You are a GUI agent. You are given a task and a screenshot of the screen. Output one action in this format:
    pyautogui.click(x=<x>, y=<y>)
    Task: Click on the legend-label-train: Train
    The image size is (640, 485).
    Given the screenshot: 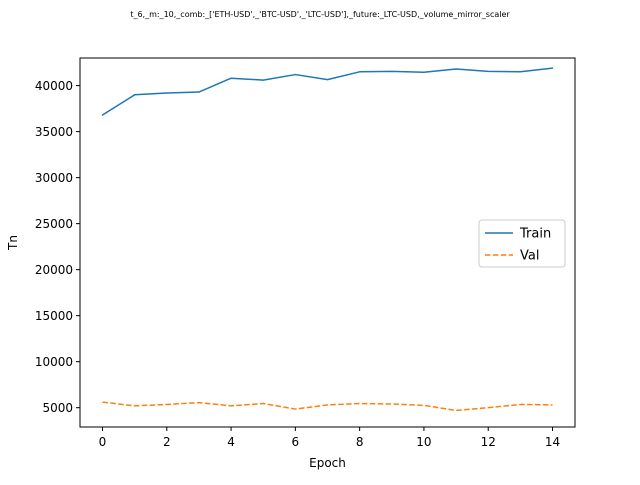 What is the action you would take?
    pyautogui.click(x=535, y=234)
    